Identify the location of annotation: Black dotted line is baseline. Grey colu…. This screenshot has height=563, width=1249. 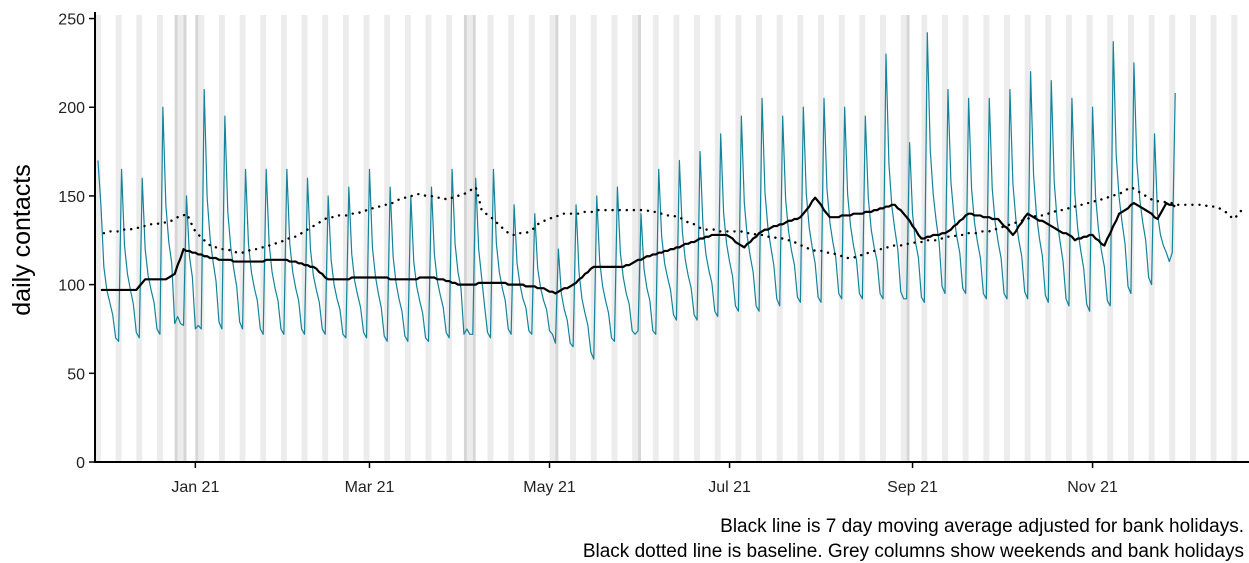
(913, 551).